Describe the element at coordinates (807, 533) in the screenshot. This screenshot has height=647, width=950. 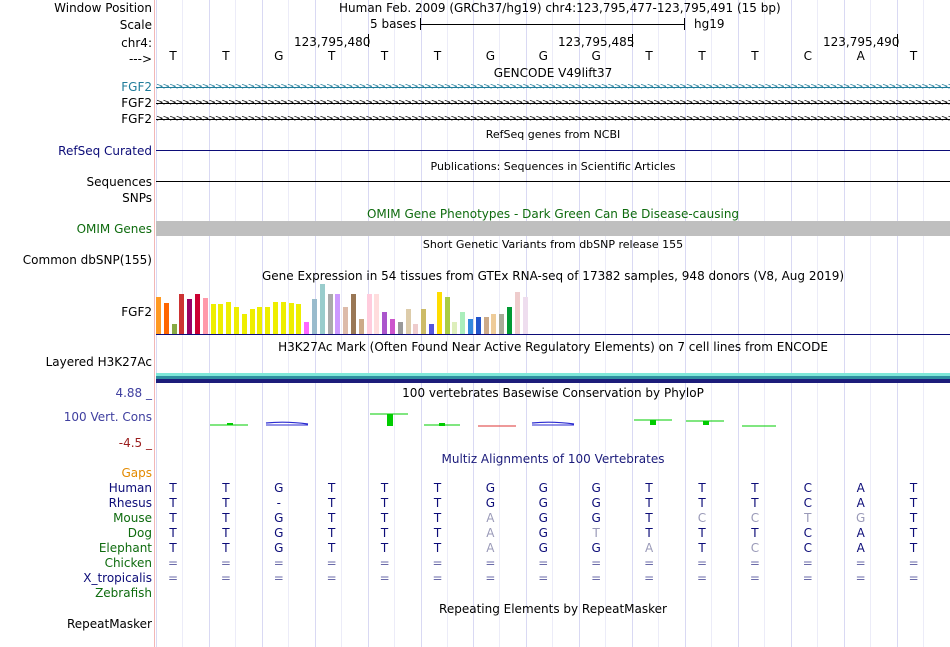
I see `alignment-base: C` at that location.